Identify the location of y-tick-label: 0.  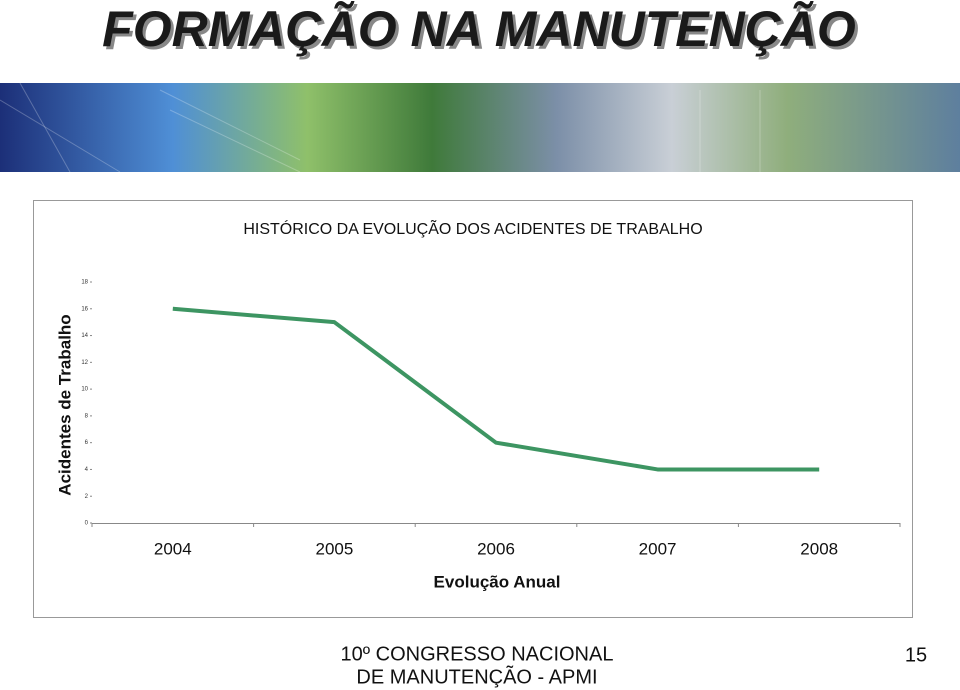
(87, 524).